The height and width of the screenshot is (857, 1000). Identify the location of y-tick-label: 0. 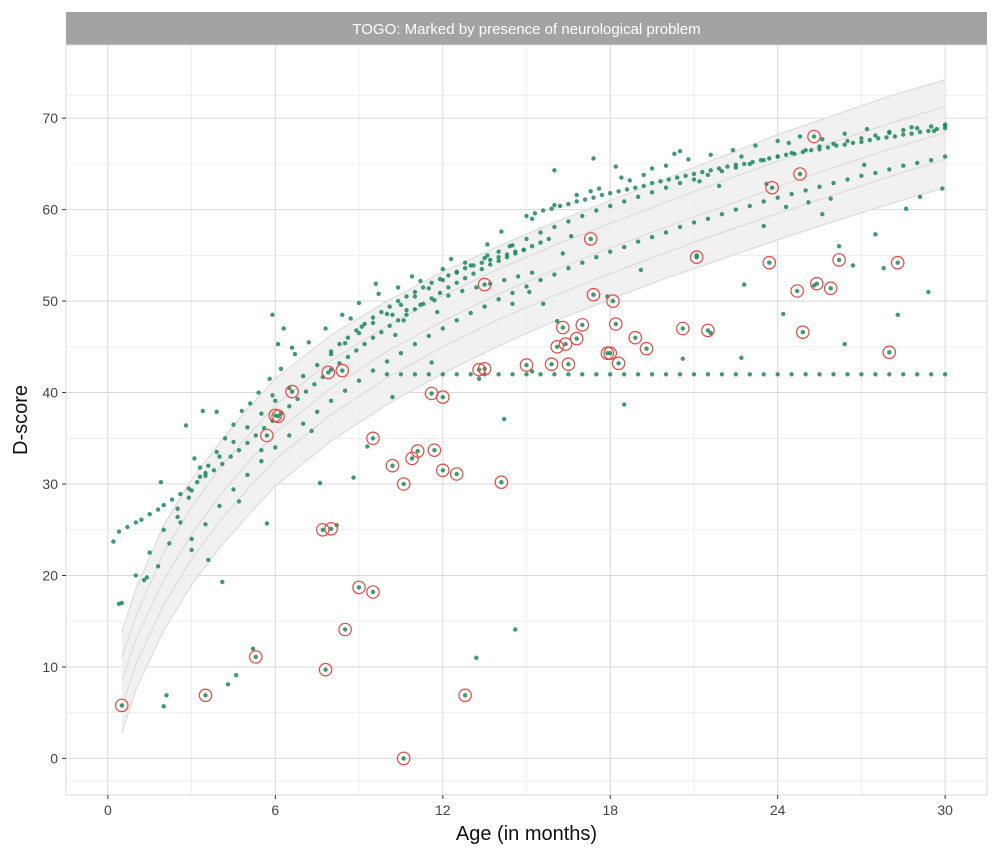
(54, 758).